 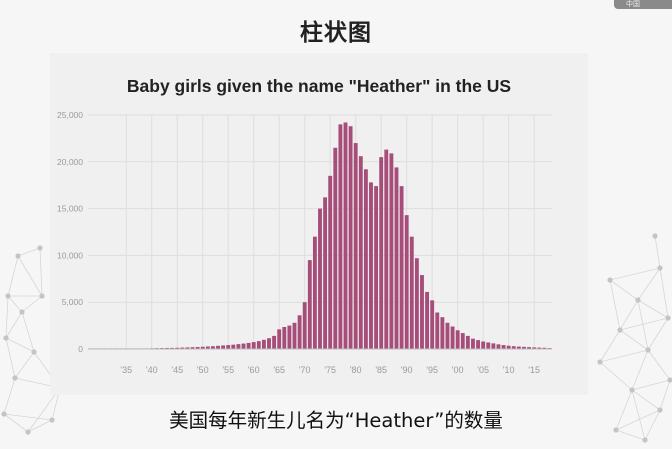 I want to click on x-tick-label: '70, so click(x=305, y=370).